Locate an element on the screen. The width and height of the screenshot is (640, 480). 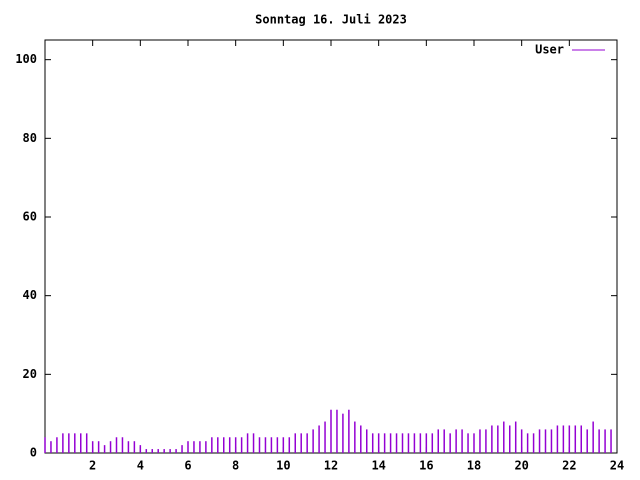
y-tick-label: 60 is located at coordinates (30, 217).